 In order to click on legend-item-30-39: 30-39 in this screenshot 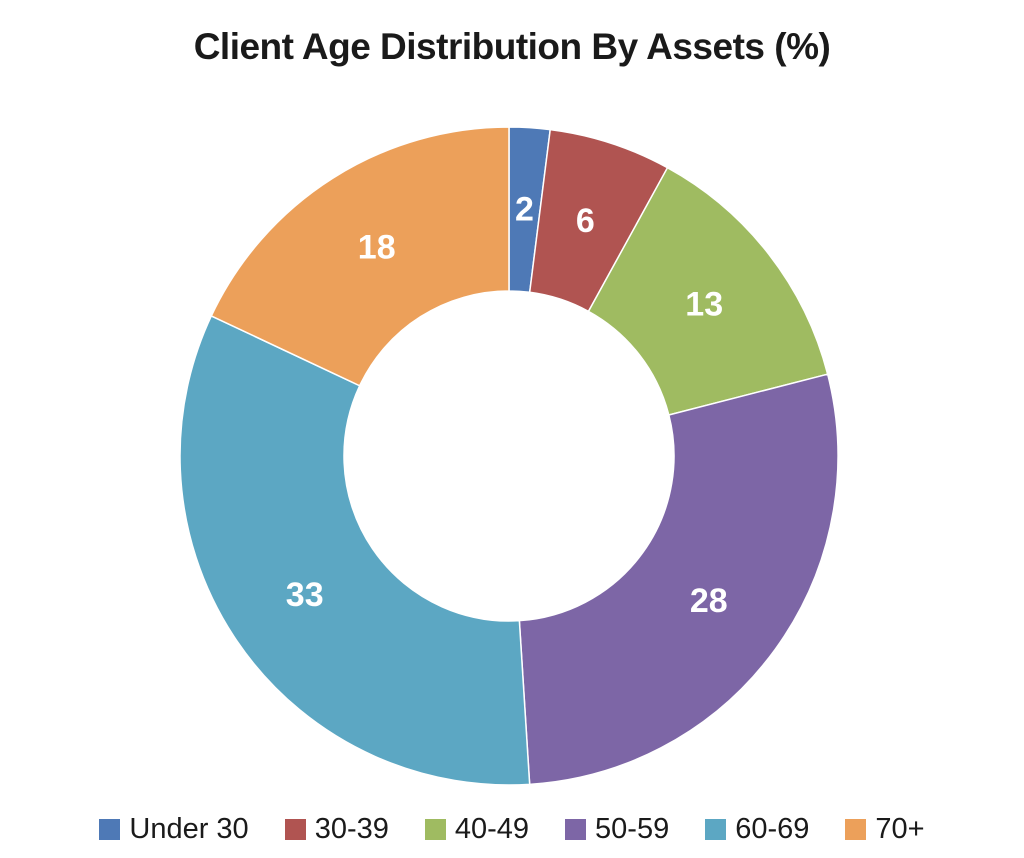, I will do `click(336, 829)`.